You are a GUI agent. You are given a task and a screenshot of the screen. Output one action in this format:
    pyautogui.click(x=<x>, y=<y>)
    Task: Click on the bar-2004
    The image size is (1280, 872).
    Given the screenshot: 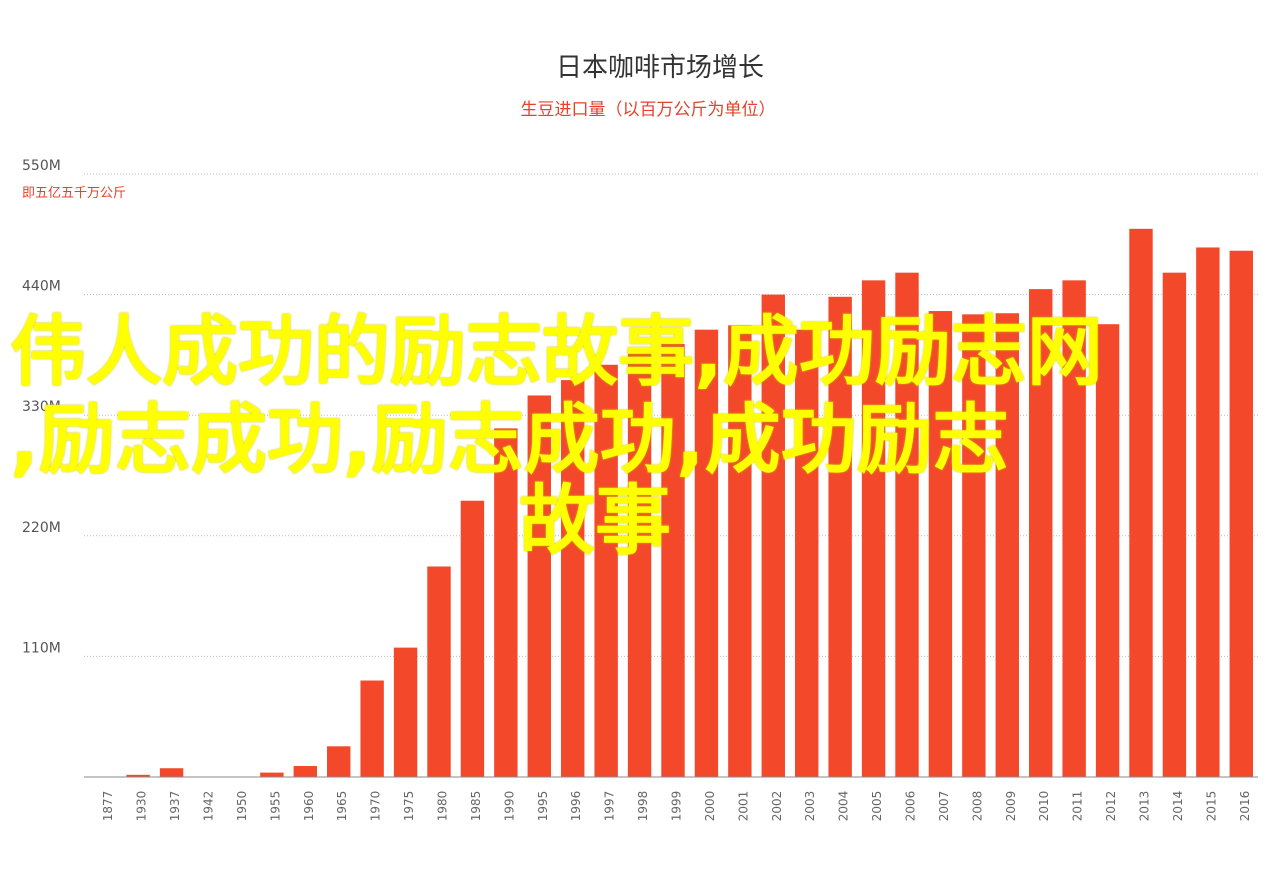 What is the action you would take?
    pyautogui.click(x=840, y=536)
    